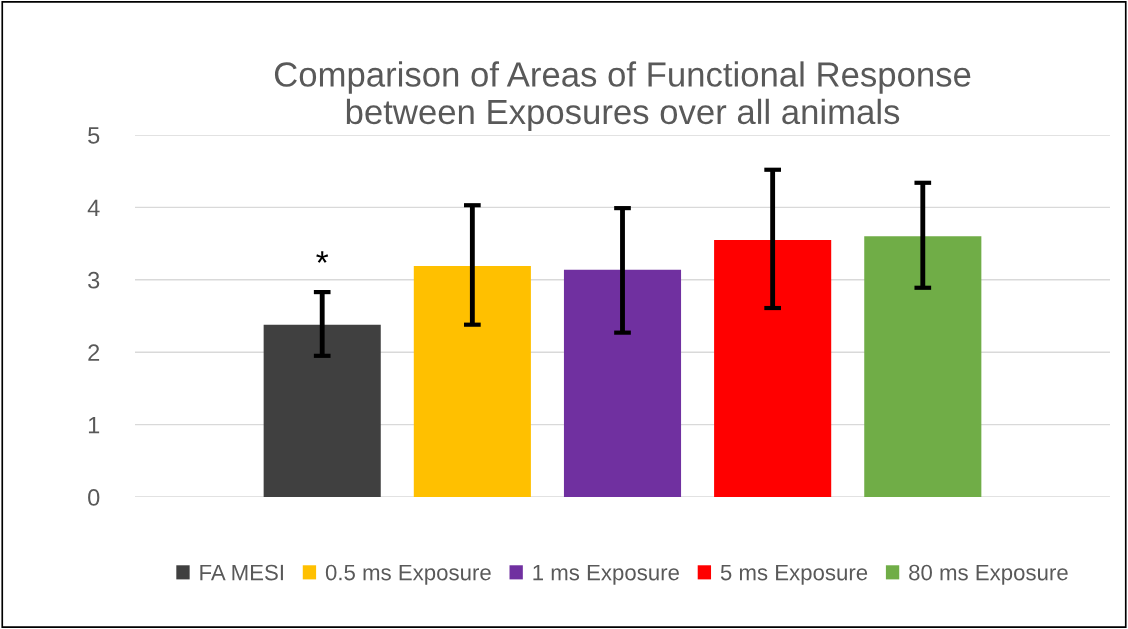 The image size is (1128, 629). Describe the element at coordinates (93, 207) in the screenshot. I see `y-tick-label: 4` at that location.